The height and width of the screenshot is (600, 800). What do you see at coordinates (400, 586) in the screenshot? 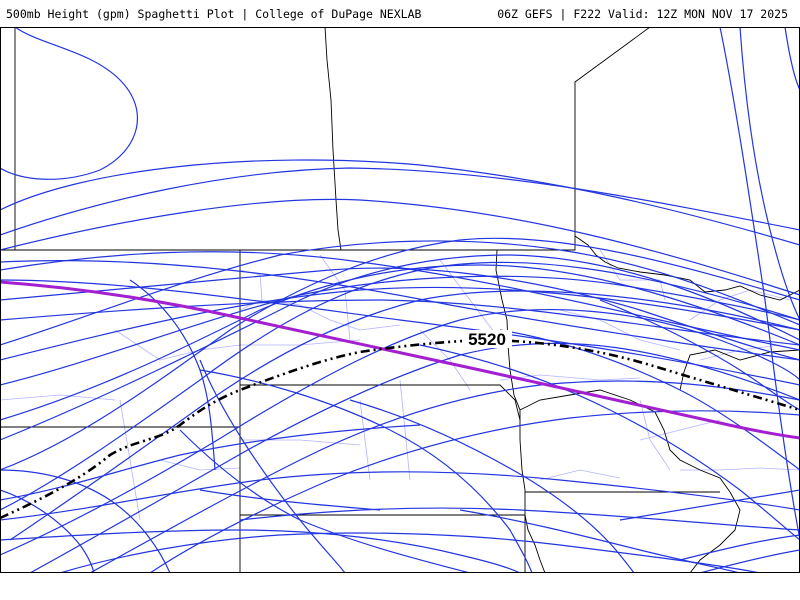
I see `footer-bar` at bounding box center [400, 586].